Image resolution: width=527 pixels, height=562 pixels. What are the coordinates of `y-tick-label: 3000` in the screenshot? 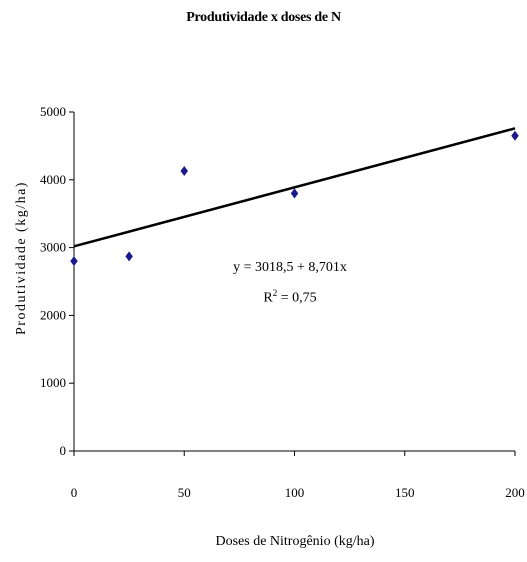 It's located at (53, 247).